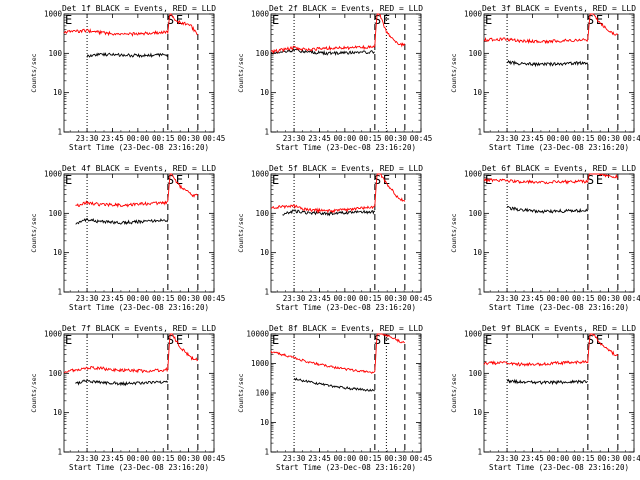  What do you see at coordinates (559, 328) in the screenshot?
I see `panel-title: Det 9f BLACK = Events, RED = LLD` at bounding box center [559, 328].